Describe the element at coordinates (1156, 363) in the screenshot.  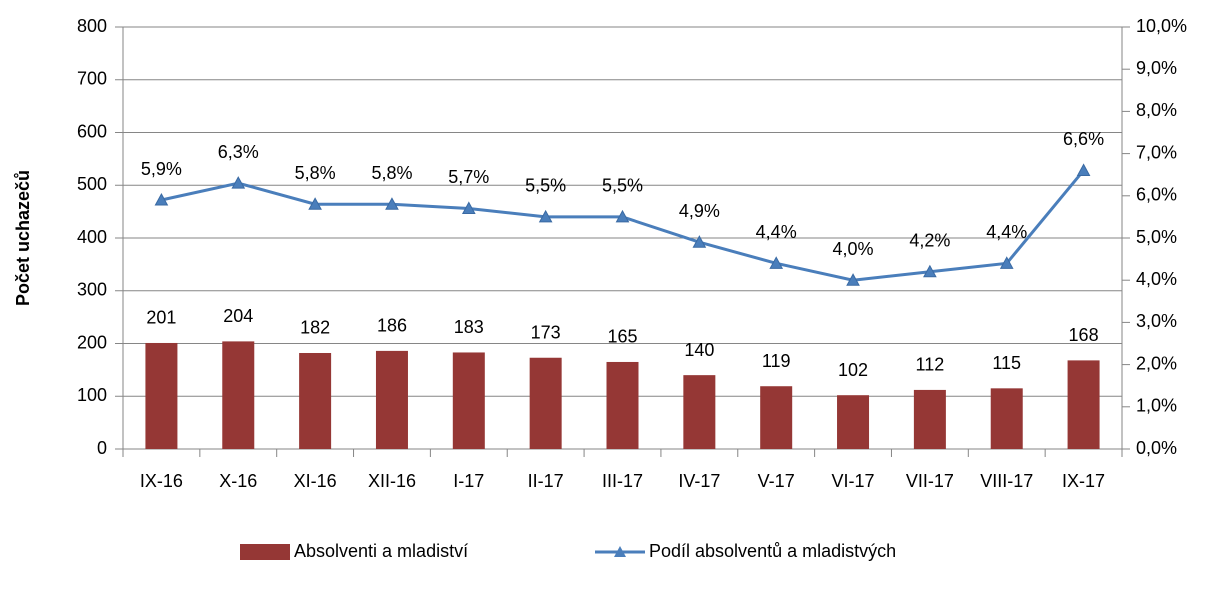
I see `y2-tick-label: 2,0%` at that location.